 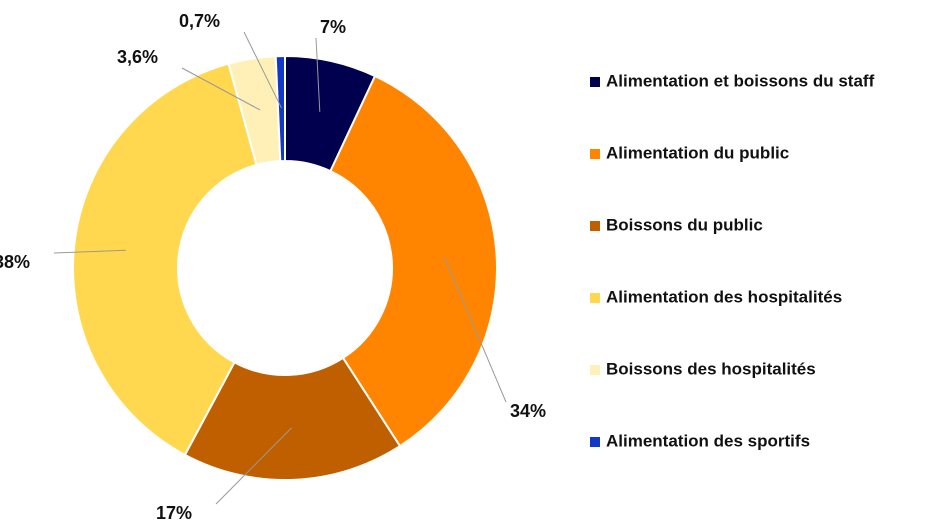 I want to click on data-label: 17%, so click(x=174, y=513).